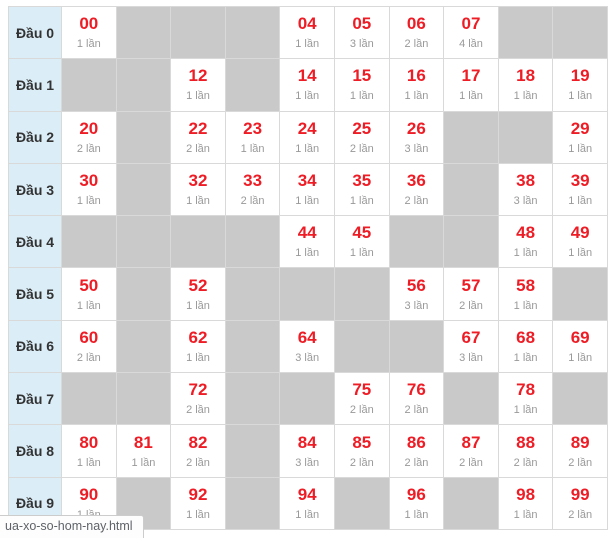 The width and height of the screenshot is (610, 538). I want to click on cell-number: 36, so click(416, 181).